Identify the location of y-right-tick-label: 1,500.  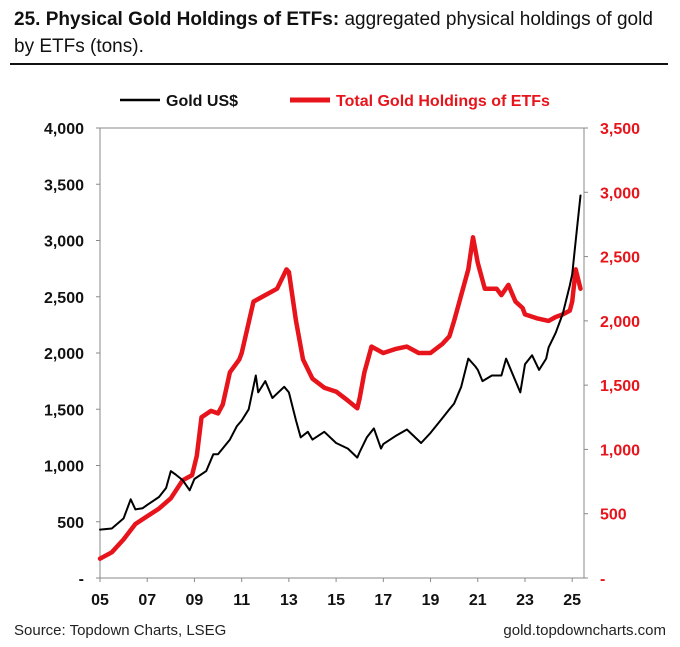
(620, 386).